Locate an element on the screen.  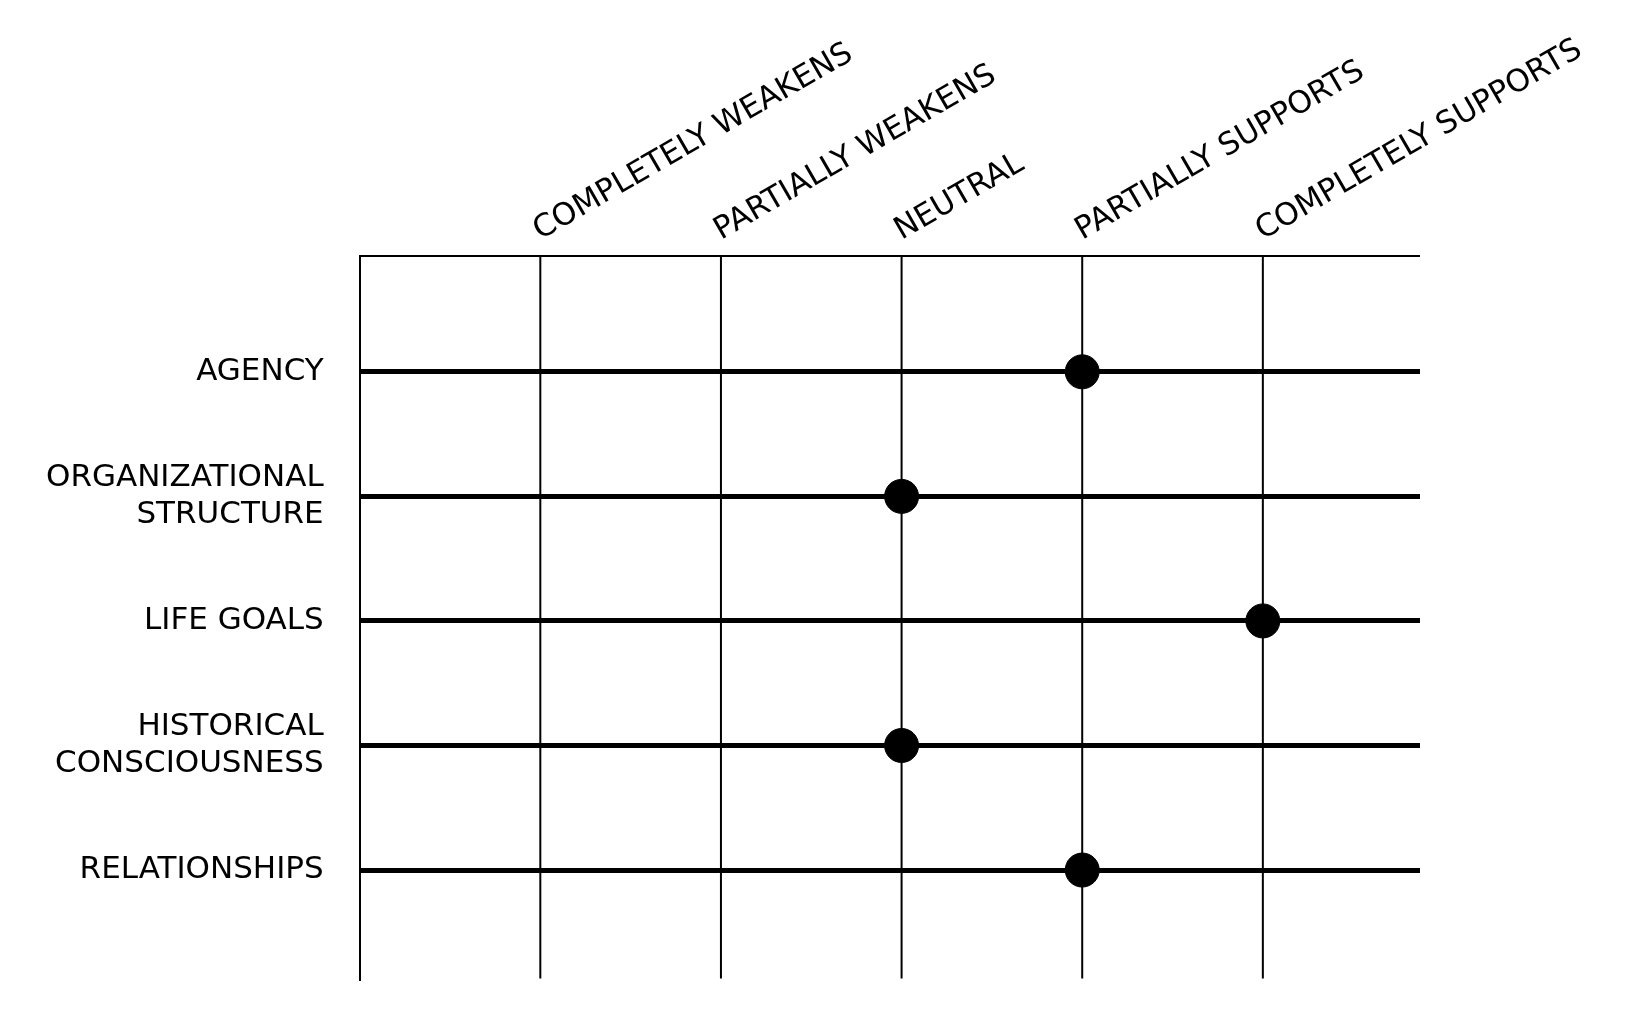
y-tick-label: ORGANIZATIONAL STRUCTURE is located at coordinates (185, 493).